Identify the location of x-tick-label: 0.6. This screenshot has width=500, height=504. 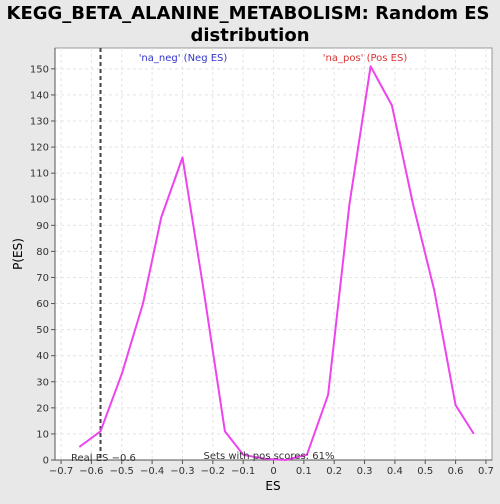
(456, 471).